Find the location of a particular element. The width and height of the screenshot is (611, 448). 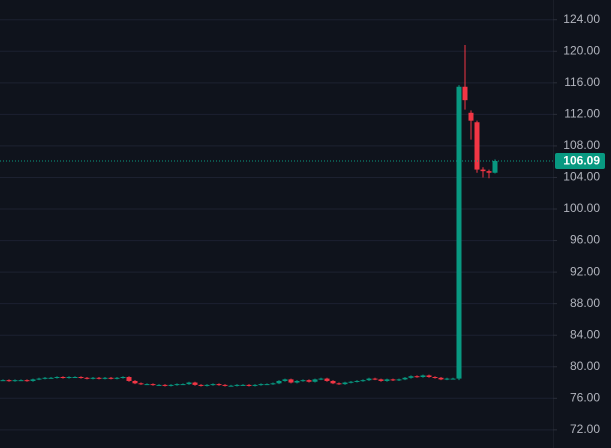

y-tick-label: 120.00 is located at coordinates (581, 50).